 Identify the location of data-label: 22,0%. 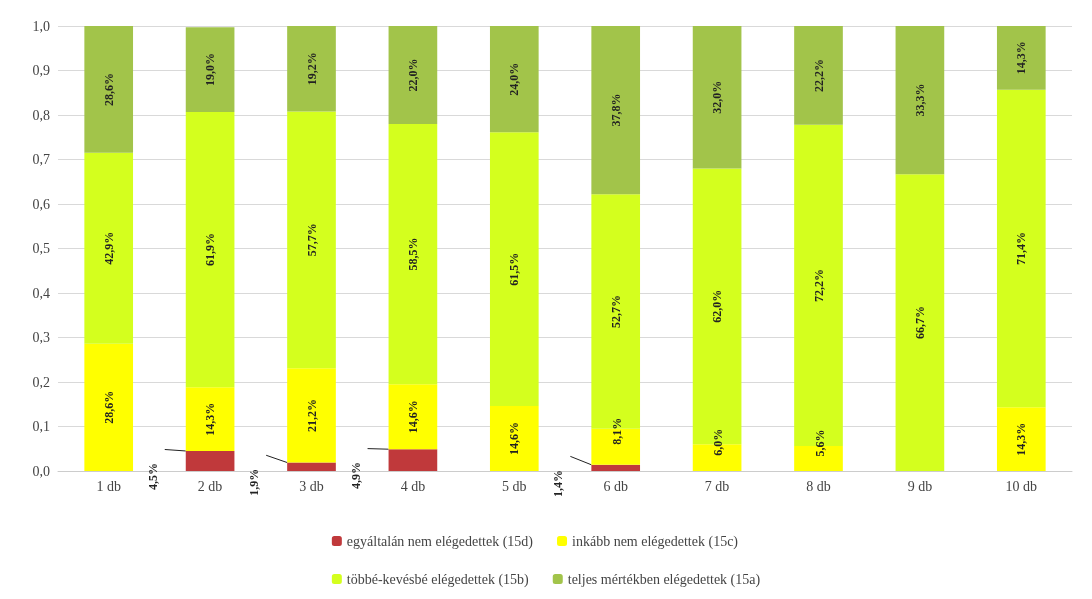
(412, 75).